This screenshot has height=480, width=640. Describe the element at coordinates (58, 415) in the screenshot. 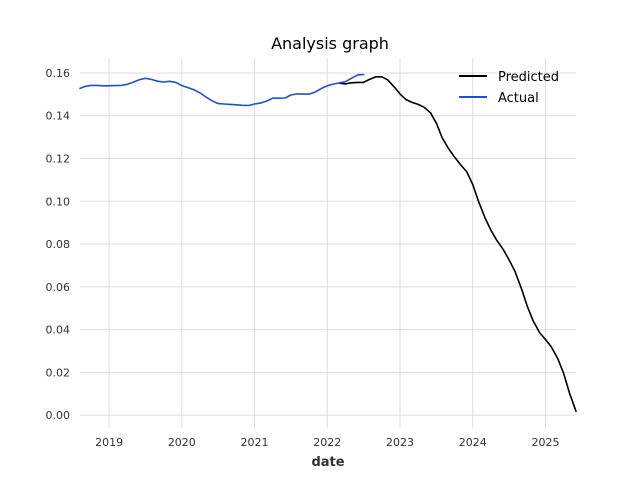

I see `y-tick-label: 0.00` at that location.